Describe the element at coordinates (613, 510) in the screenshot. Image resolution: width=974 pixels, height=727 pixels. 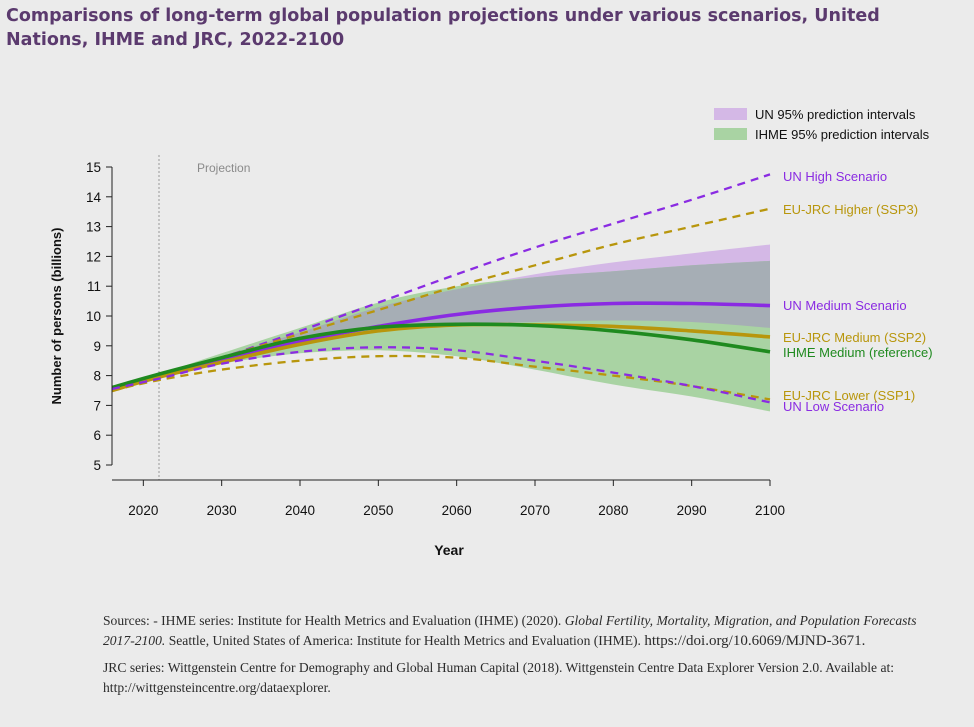
I see `x-tick-label-2080: 2080` at that location.